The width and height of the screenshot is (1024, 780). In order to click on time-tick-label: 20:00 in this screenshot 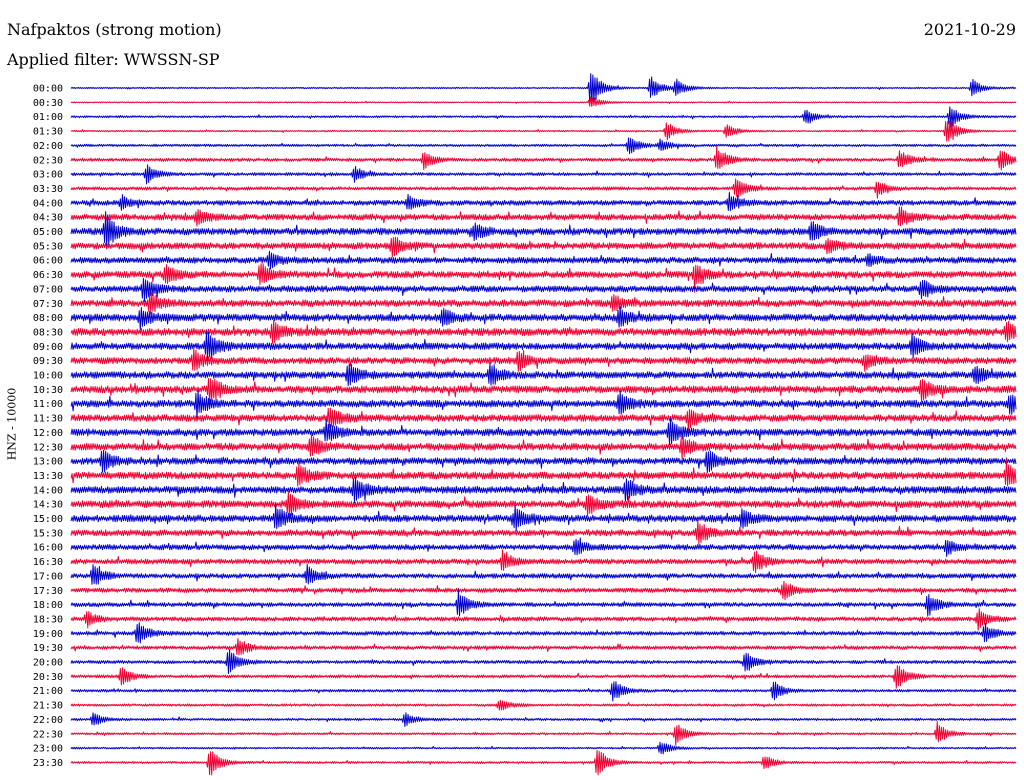, I will do `click(48, 663)`.